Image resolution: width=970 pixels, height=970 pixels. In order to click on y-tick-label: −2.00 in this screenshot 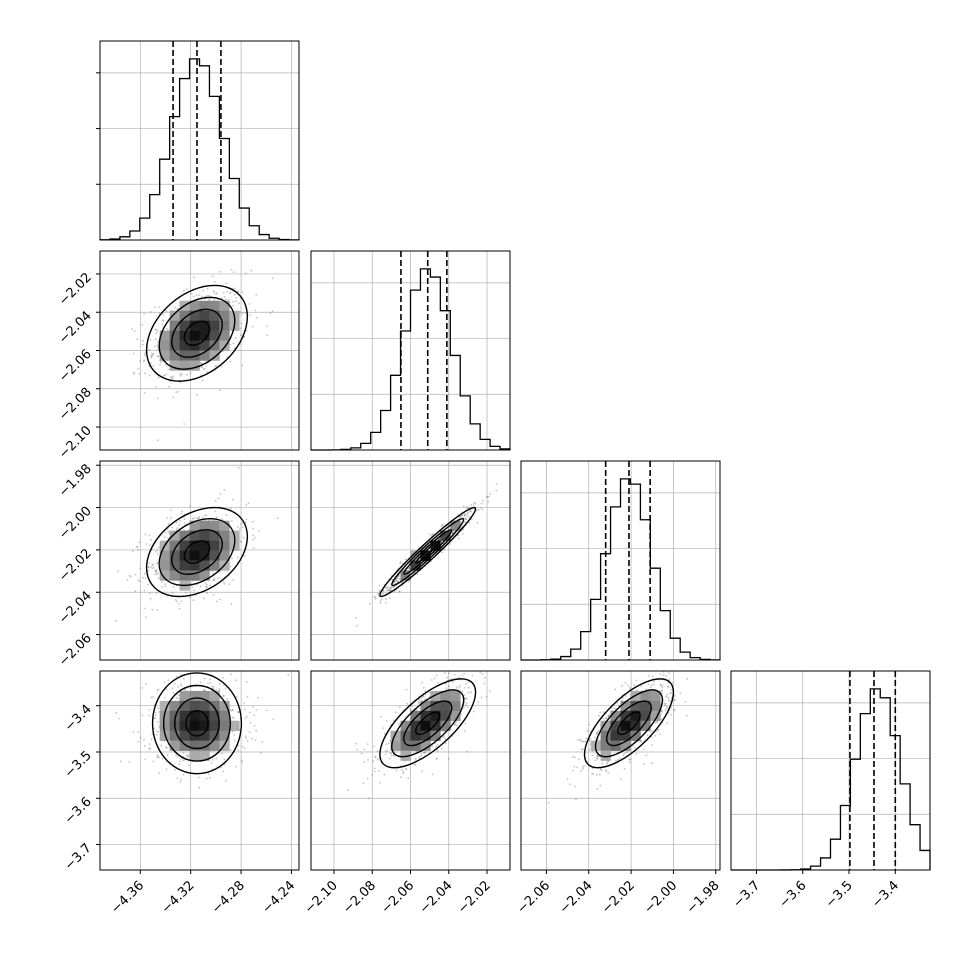, I will do `click(75, 523)`.